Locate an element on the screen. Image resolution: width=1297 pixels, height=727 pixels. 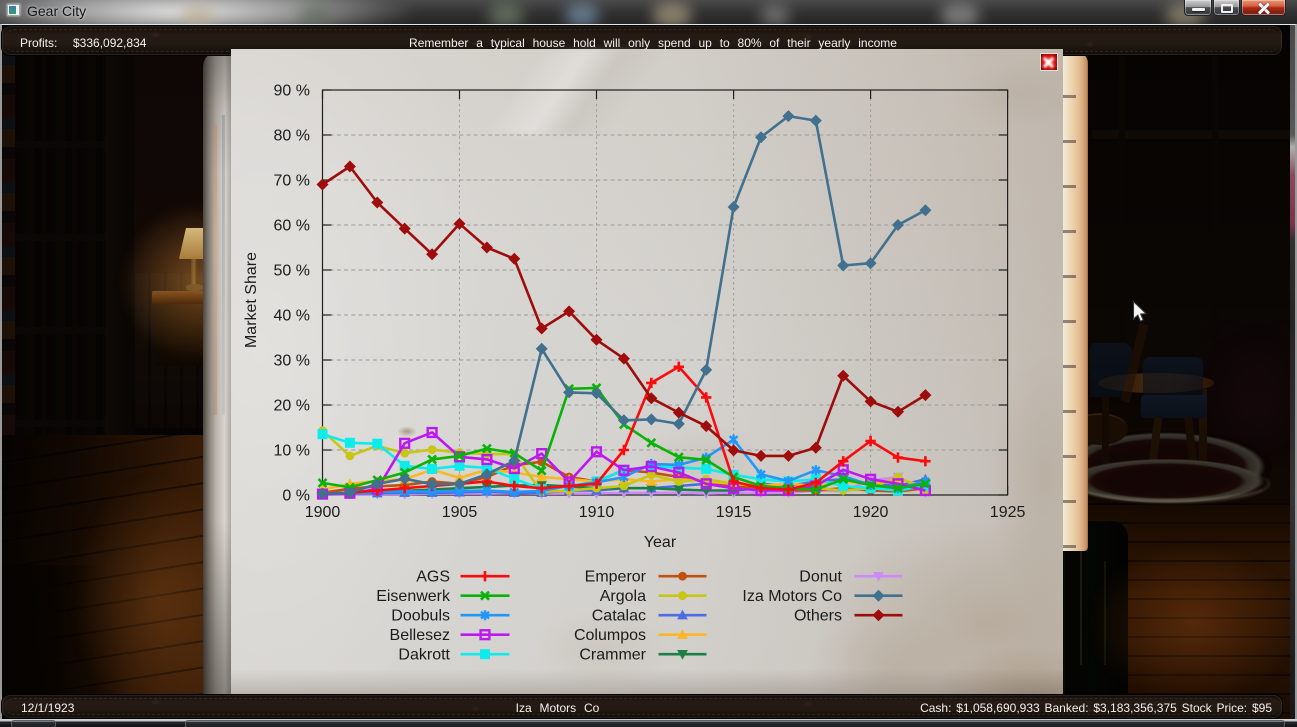
svg-text: Crammer is located at coordinates (612, 655).